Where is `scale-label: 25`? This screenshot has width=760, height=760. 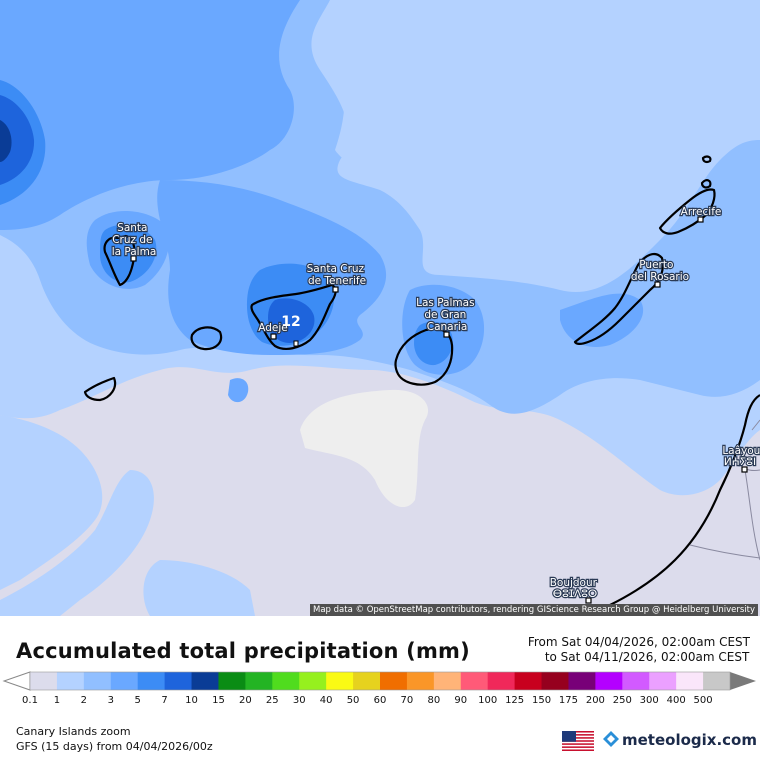
scale-label: 25 is located at coordinates (272, 700).